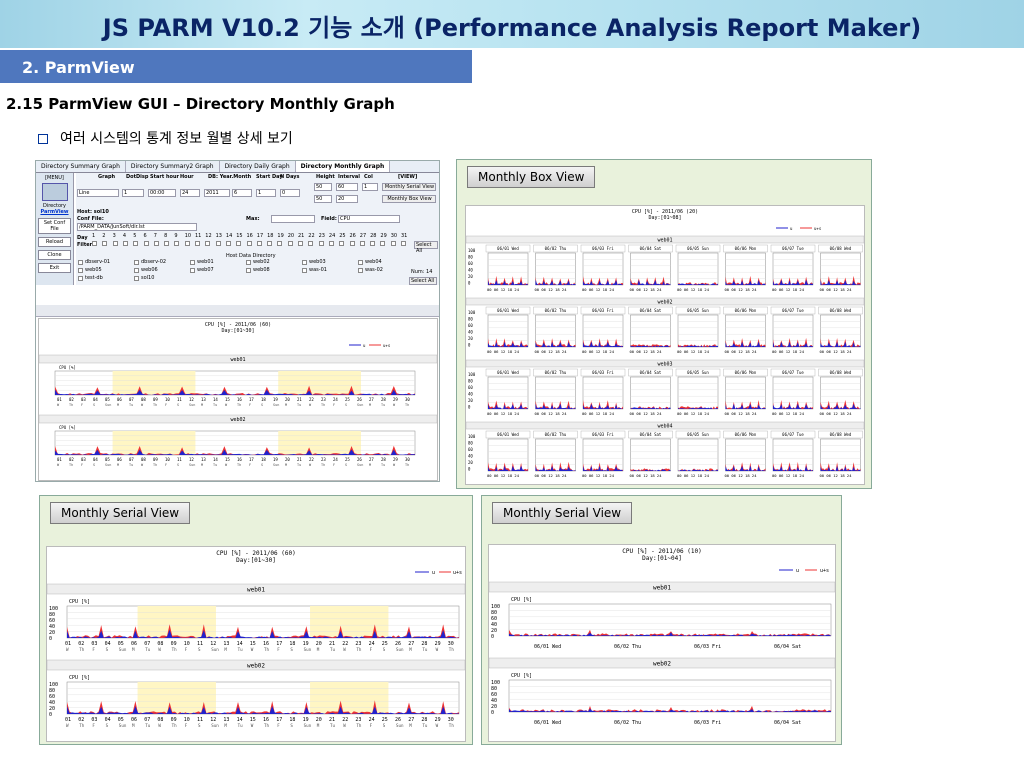 The height and width of the screenshot is (768, 1024). What do you see at coordinates (123, 649) in the screenshot?
I see `weekday-tick: Sun` at bounding box center [123, 649].